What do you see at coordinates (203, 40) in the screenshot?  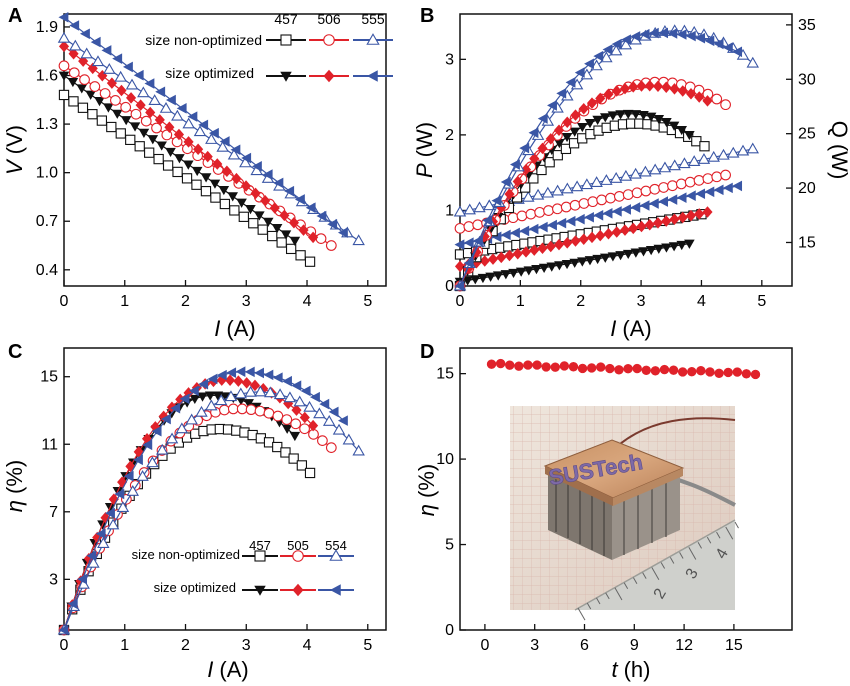 I see `legend-label-non-optimized: size non-optimized` at bounding box center [203, 40].